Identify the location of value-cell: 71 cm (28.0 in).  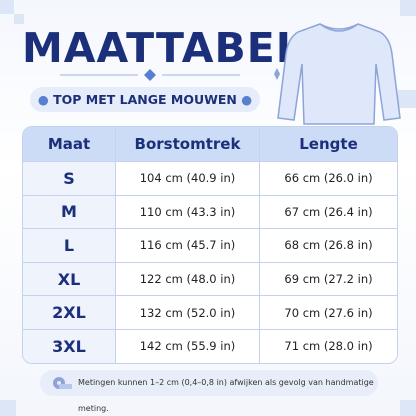
(328, 346).